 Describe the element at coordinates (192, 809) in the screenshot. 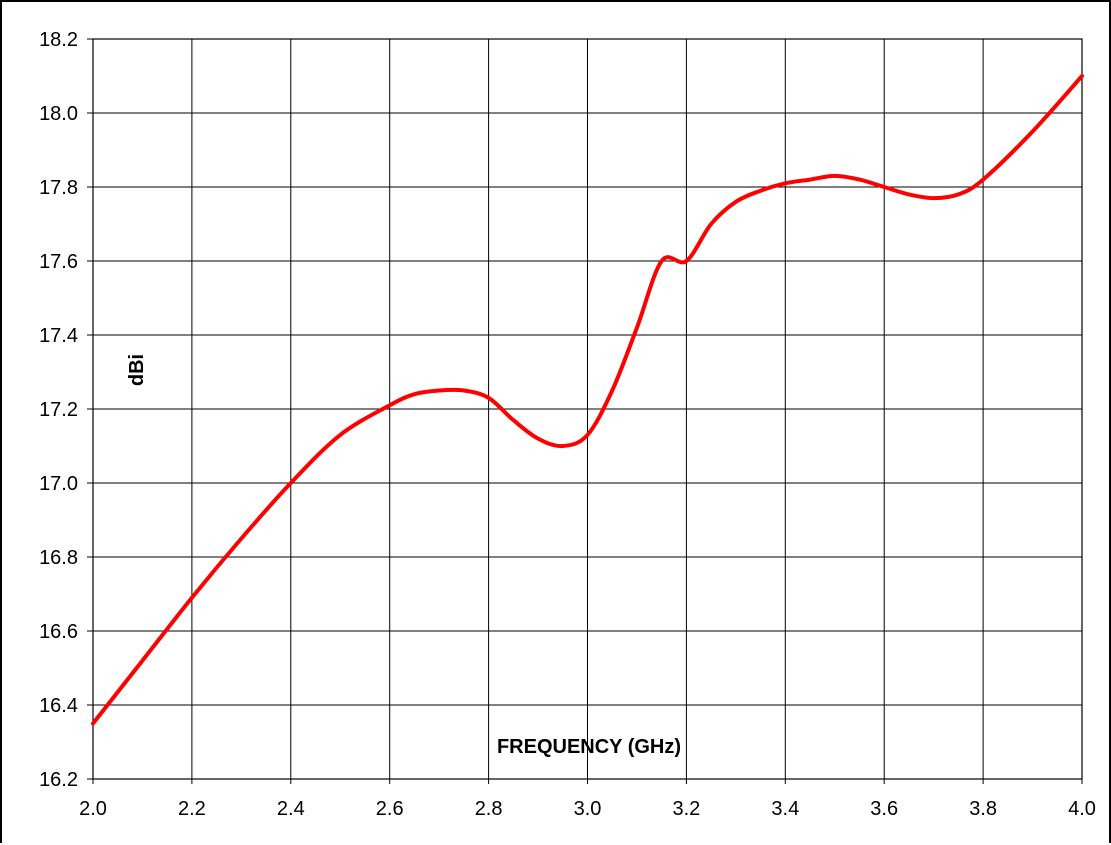

I see `x-tick-label: 2.2` at that location.